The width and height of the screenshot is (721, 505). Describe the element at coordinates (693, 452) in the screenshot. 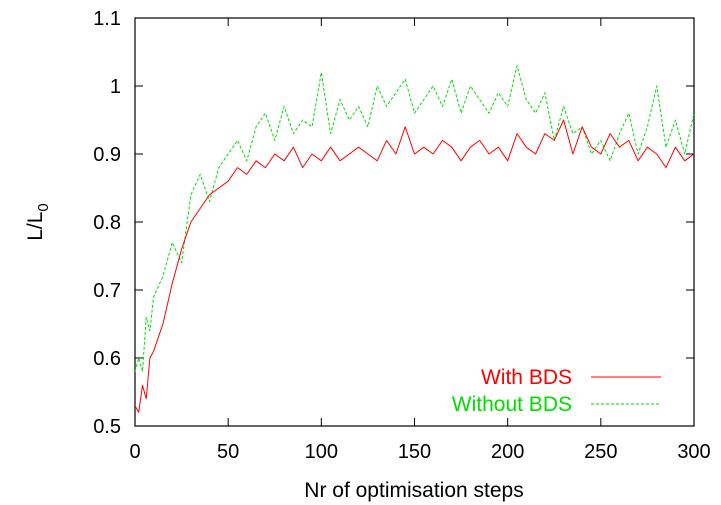

I see `x-tick-label: 300` at that location.